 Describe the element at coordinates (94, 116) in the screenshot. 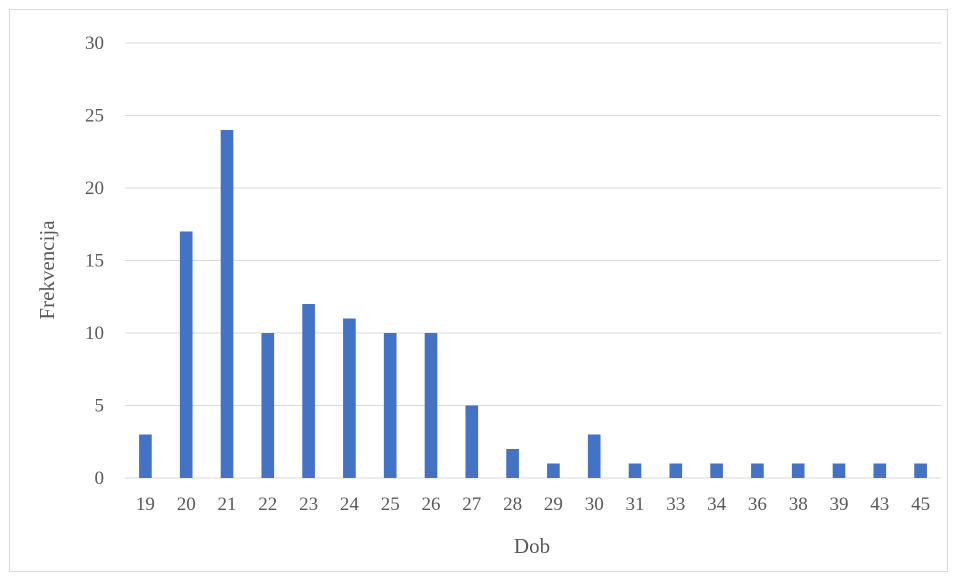

I see `y-tick-label: 25` at that location.